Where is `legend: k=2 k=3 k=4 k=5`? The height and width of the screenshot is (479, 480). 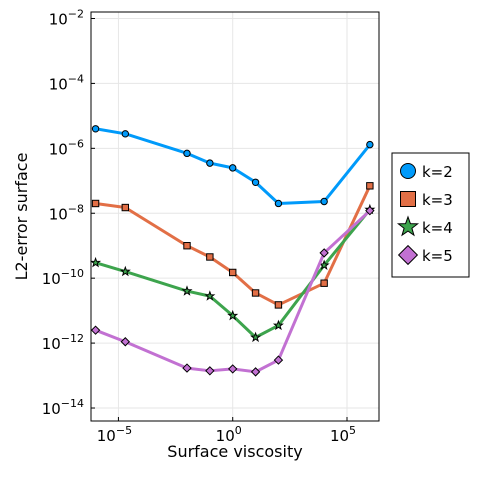
legend: k=2 k=3 k=4 k=5 is located at coordinates (430, 215).